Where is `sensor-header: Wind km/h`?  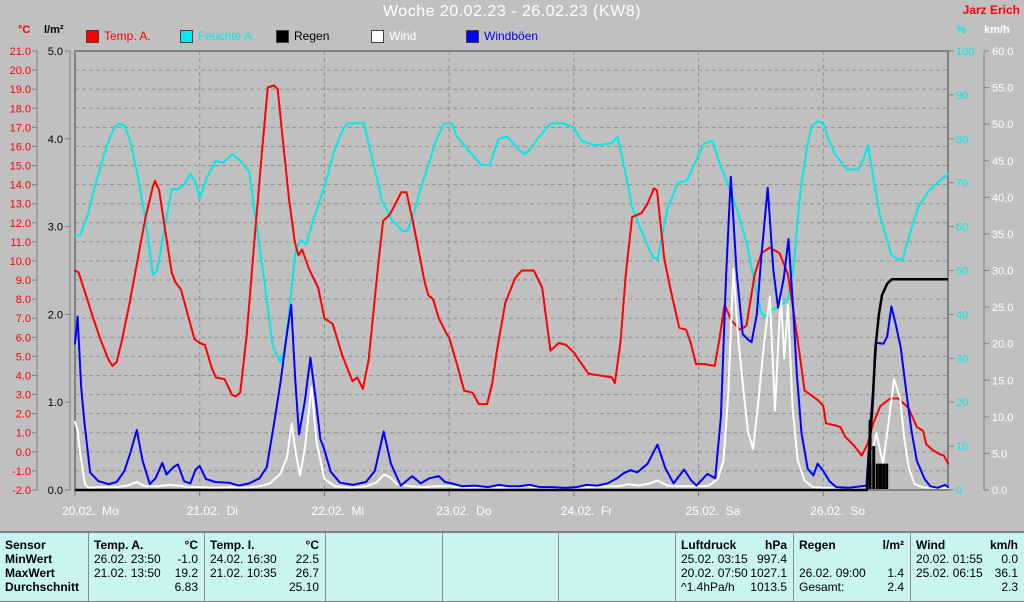
sensor-header: Wind km/h is located at coordinates (967, 545).